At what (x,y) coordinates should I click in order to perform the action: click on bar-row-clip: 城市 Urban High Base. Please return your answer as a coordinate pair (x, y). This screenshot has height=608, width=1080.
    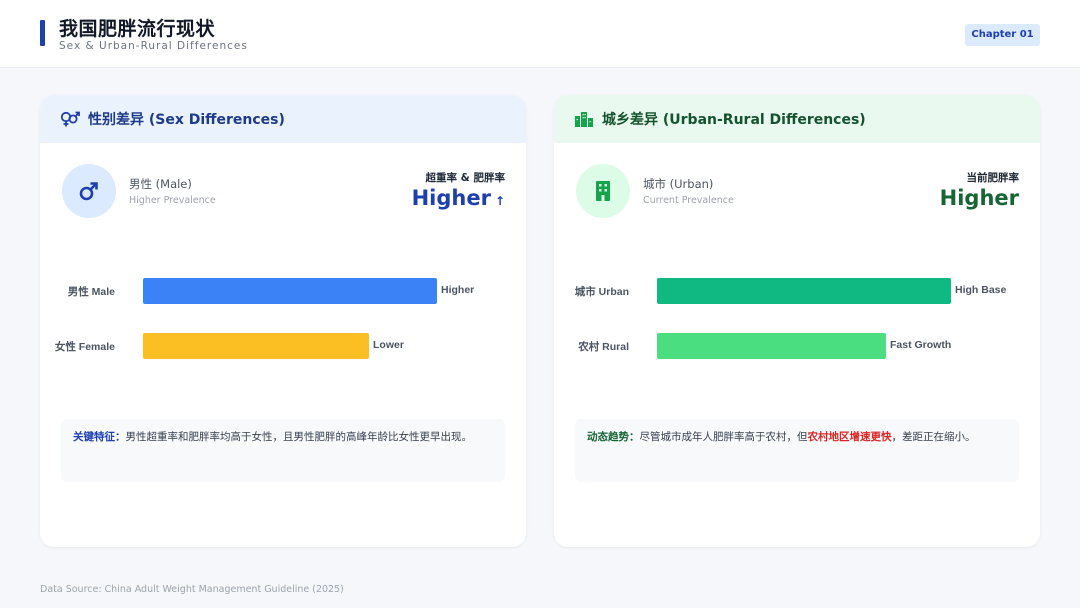
    Looking at the image, I should click on (786, 291).